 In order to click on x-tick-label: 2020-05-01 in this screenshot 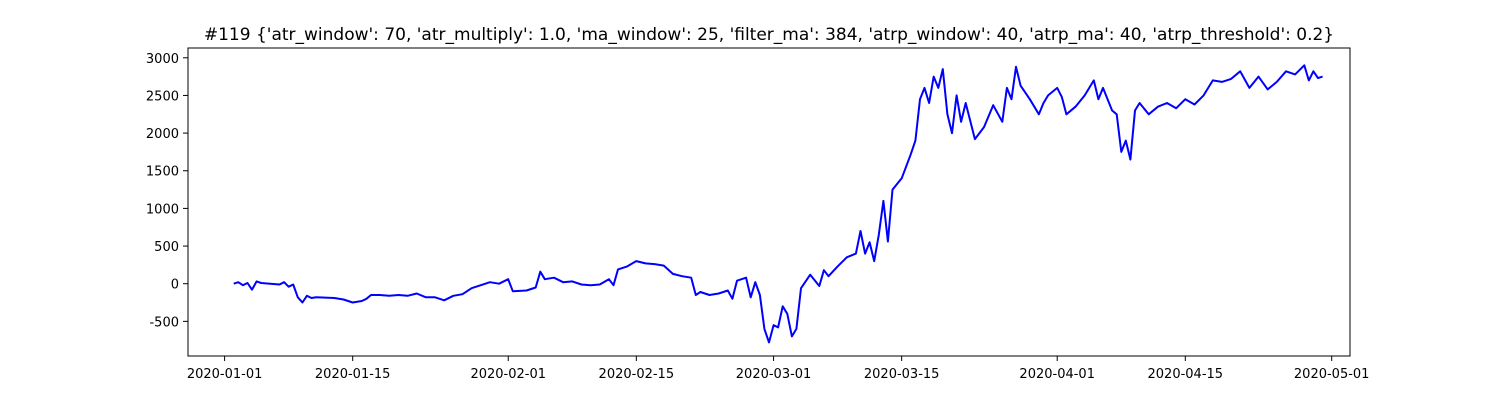, I will do `click(1332, 374)`.